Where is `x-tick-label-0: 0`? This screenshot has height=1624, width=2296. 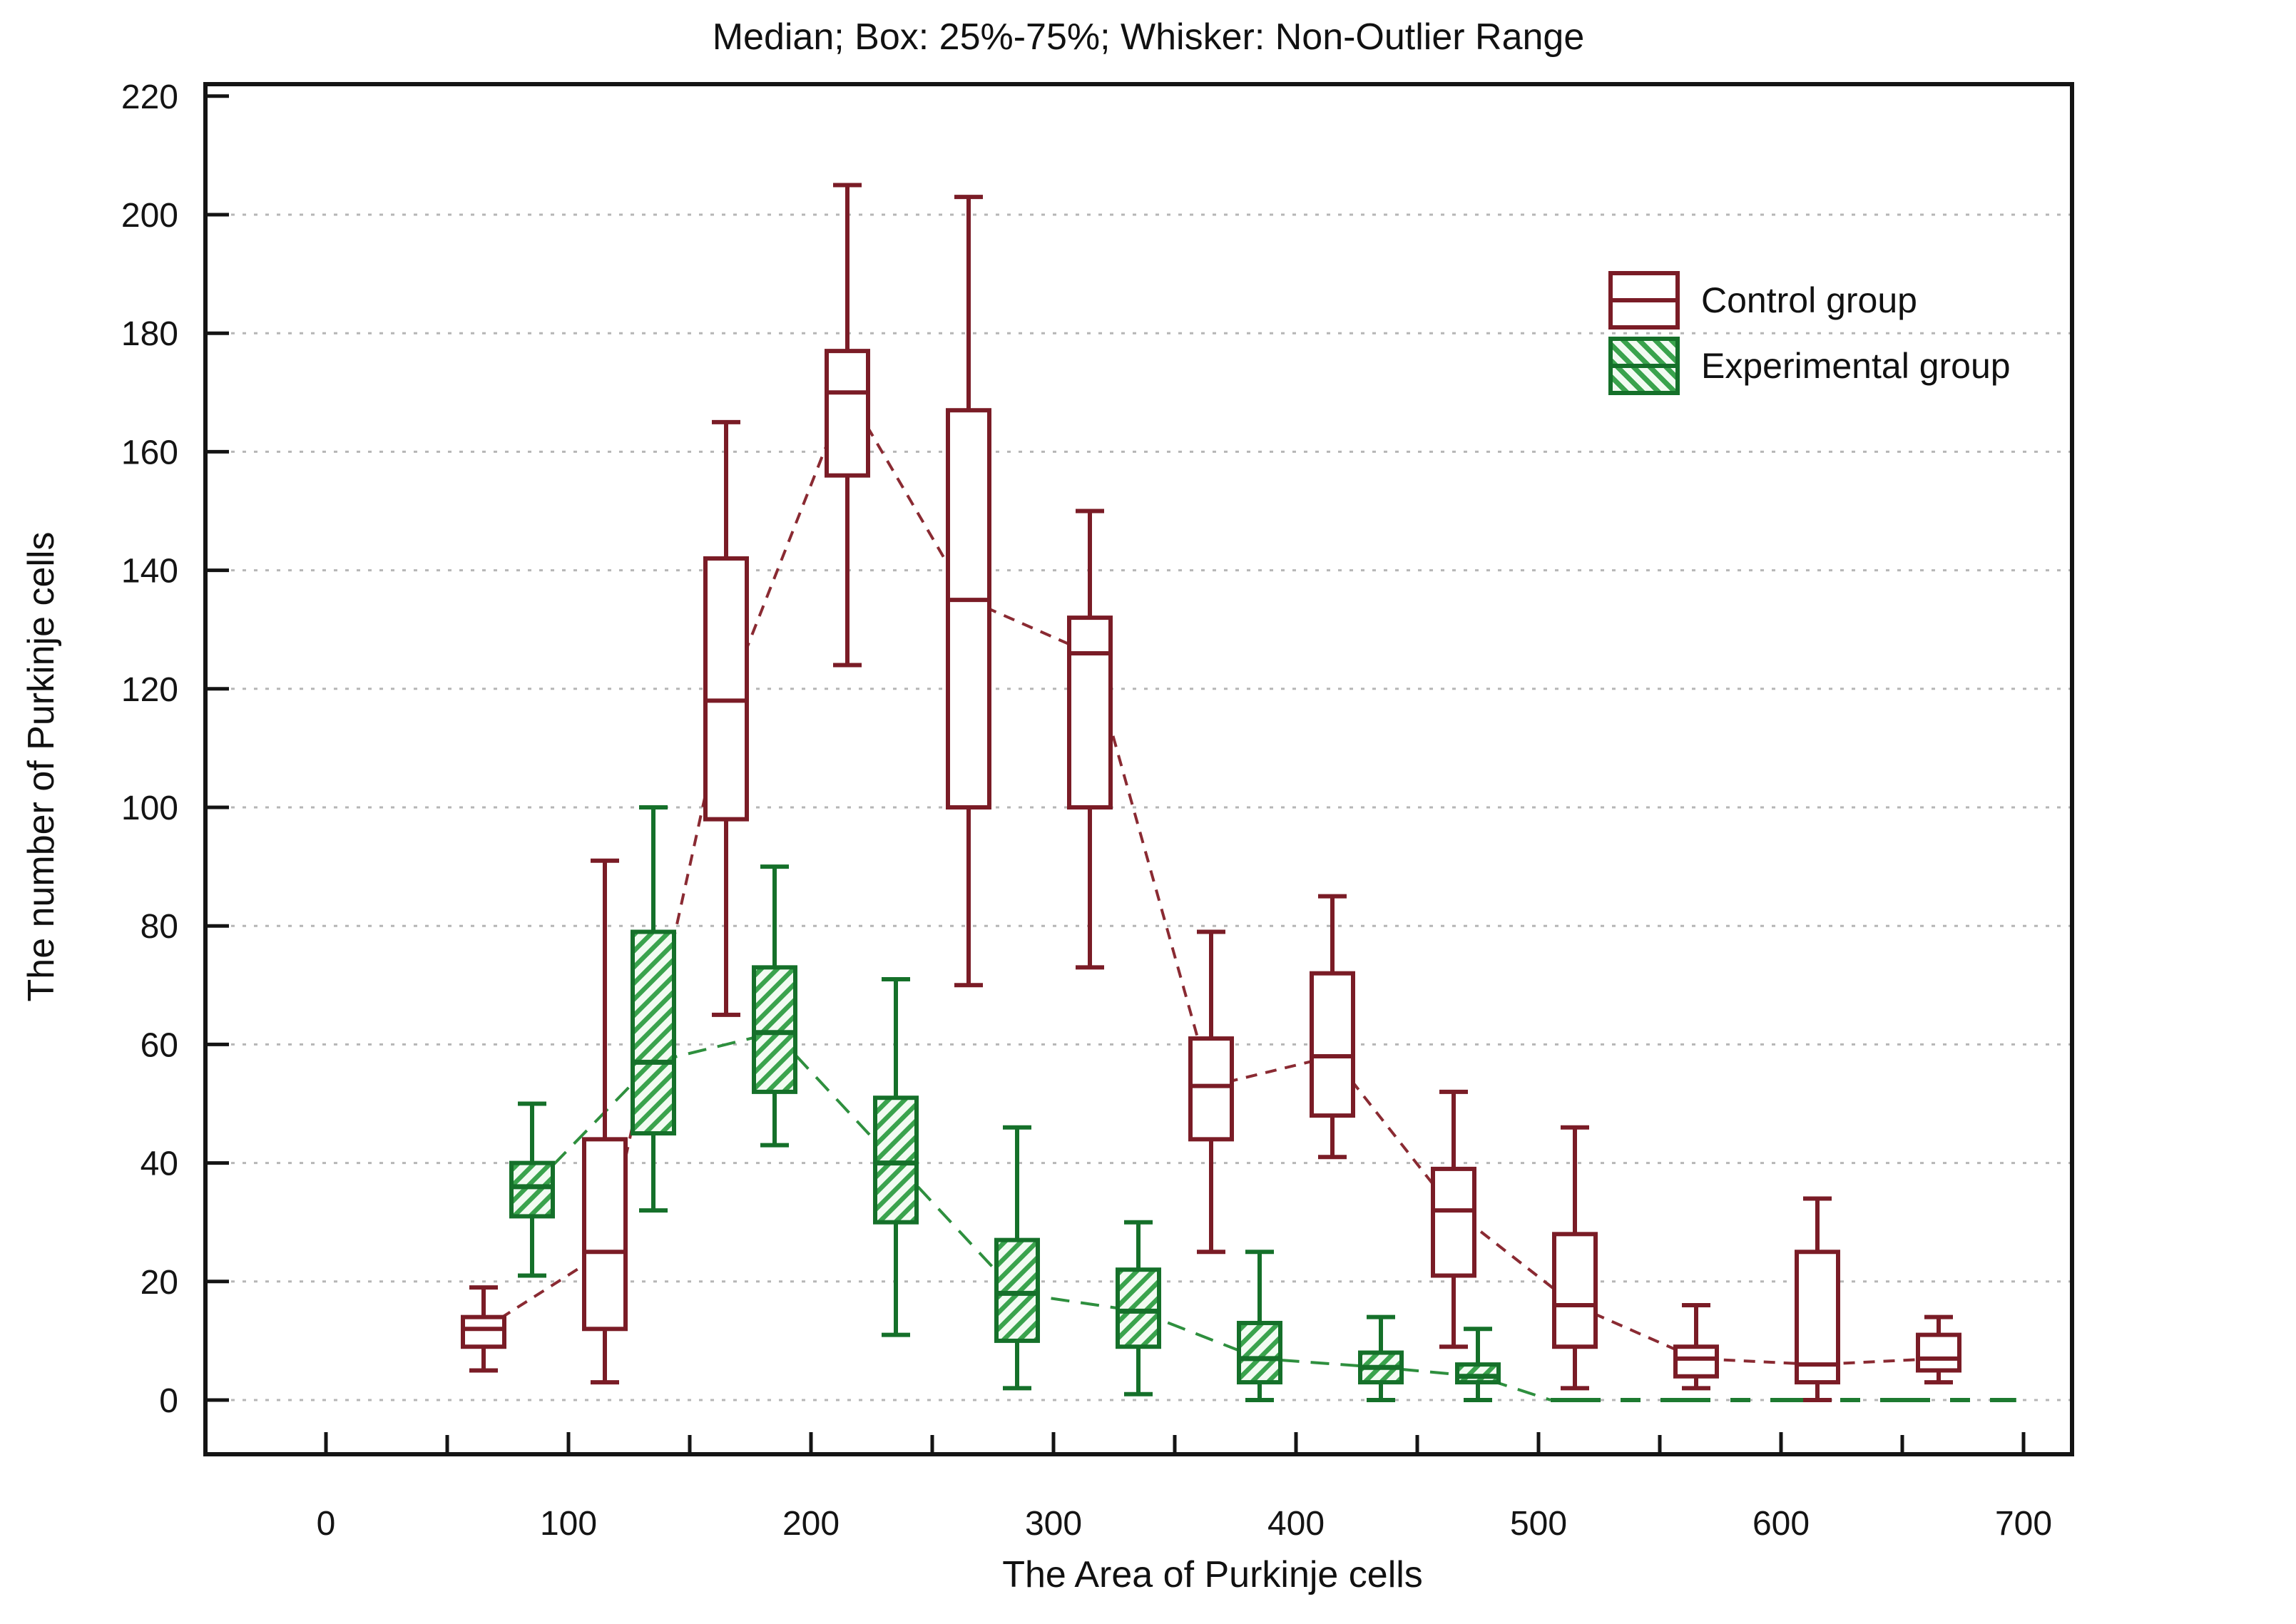
x-tick-label-0: 0 is located at coordinates (326, 1524).